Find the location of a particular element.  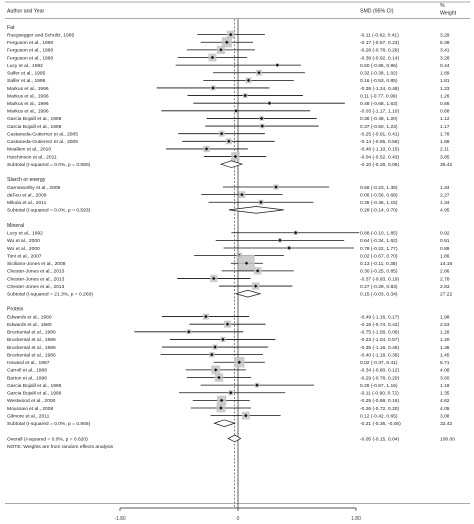

study-ci: 0.13 (-0.11, 0.38) is located at coordinates (379, 264).